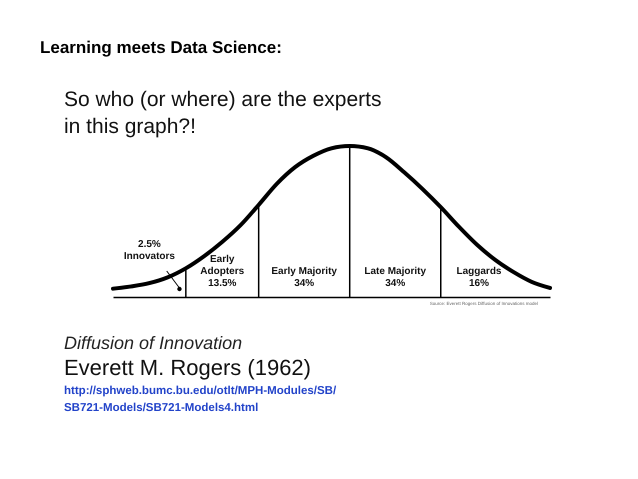 This screenshot has height=479, width=638. I want to click on chart-title: Learning meets Data Science:, so click(161, 48).